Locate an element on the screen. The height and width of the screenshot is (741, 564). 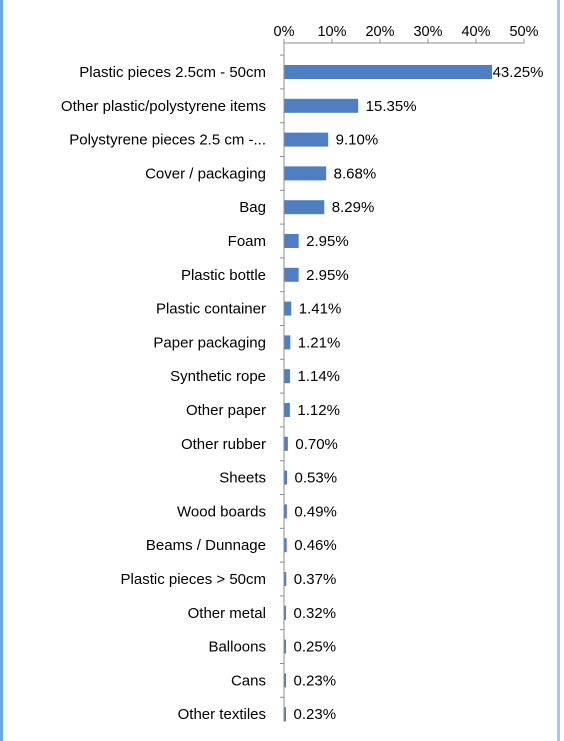
category-label: Sheets is located at coordinates (242, 478).